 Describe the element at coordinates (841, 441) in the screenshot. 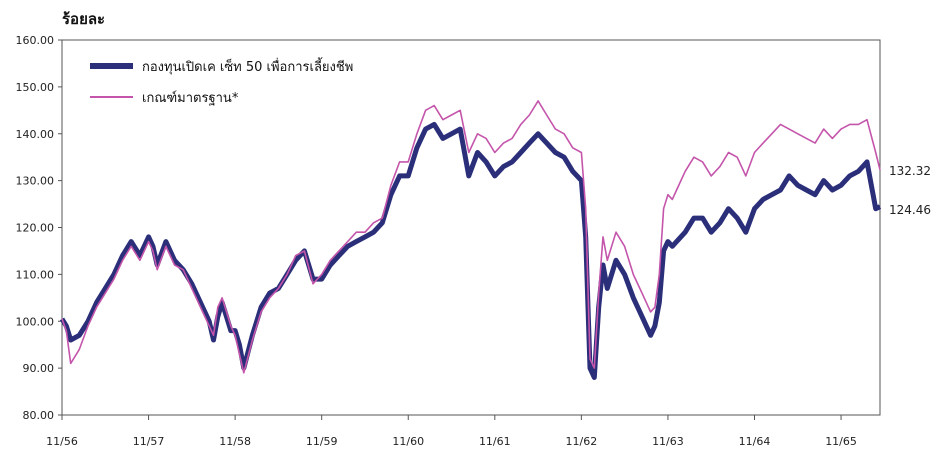

I see `x-tick-label: 11/65` at that location.